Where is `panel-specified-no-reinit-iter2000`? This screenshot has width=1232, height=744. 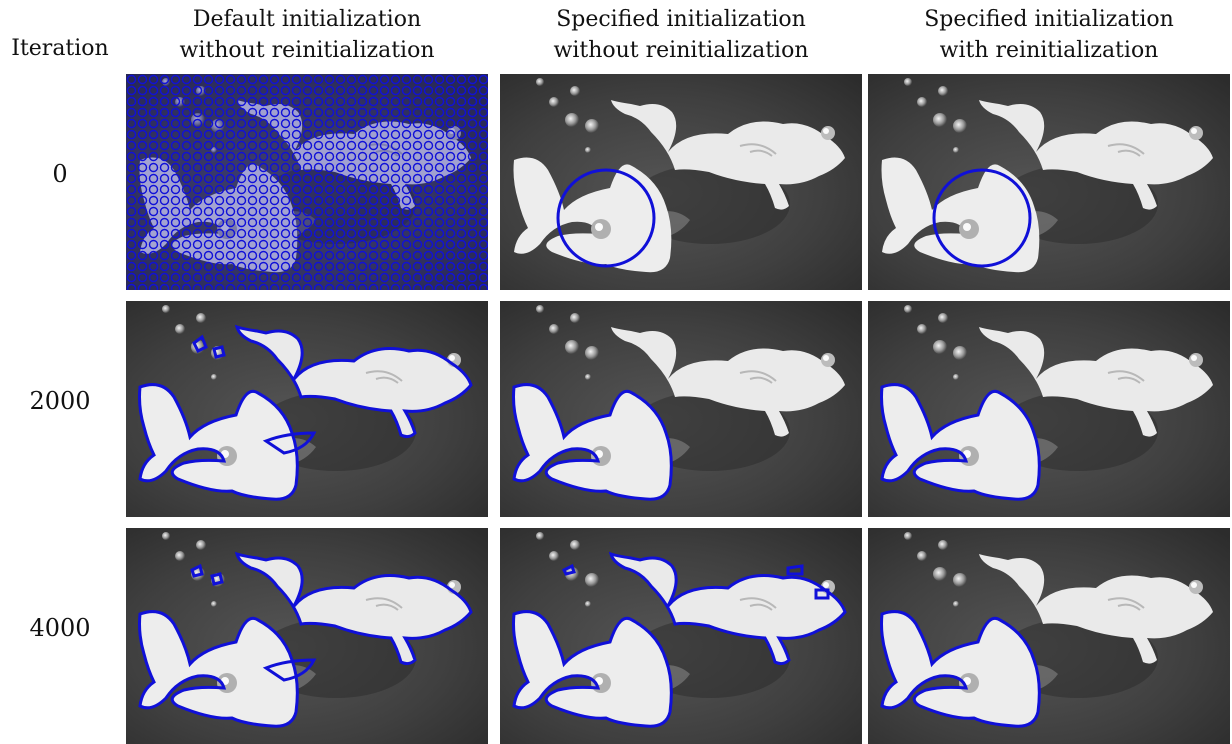 panel-specified-no-reinit-iter2000 is located at coordinates (681, 409).